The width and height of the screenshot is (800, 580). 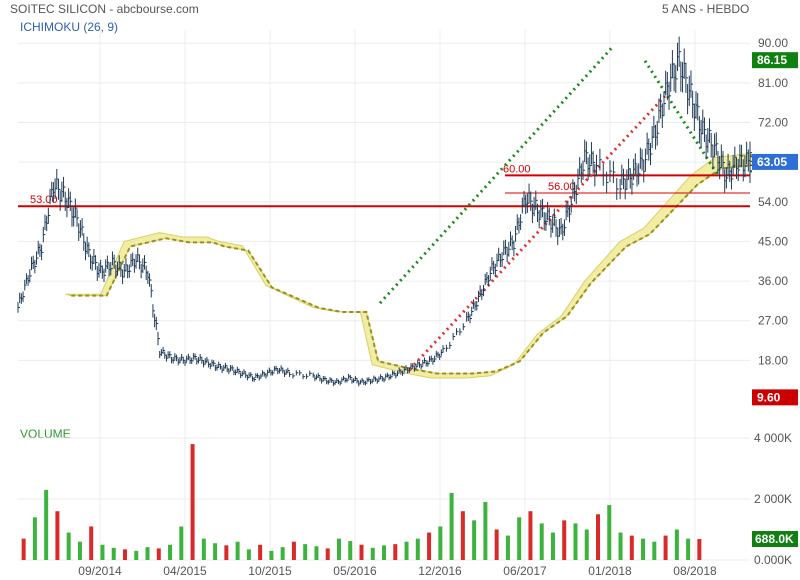 What do you see at coordinates (769, 397) in the screenshot?
I see `price-tag-label: 9.60` at bounding box center [769, 397].